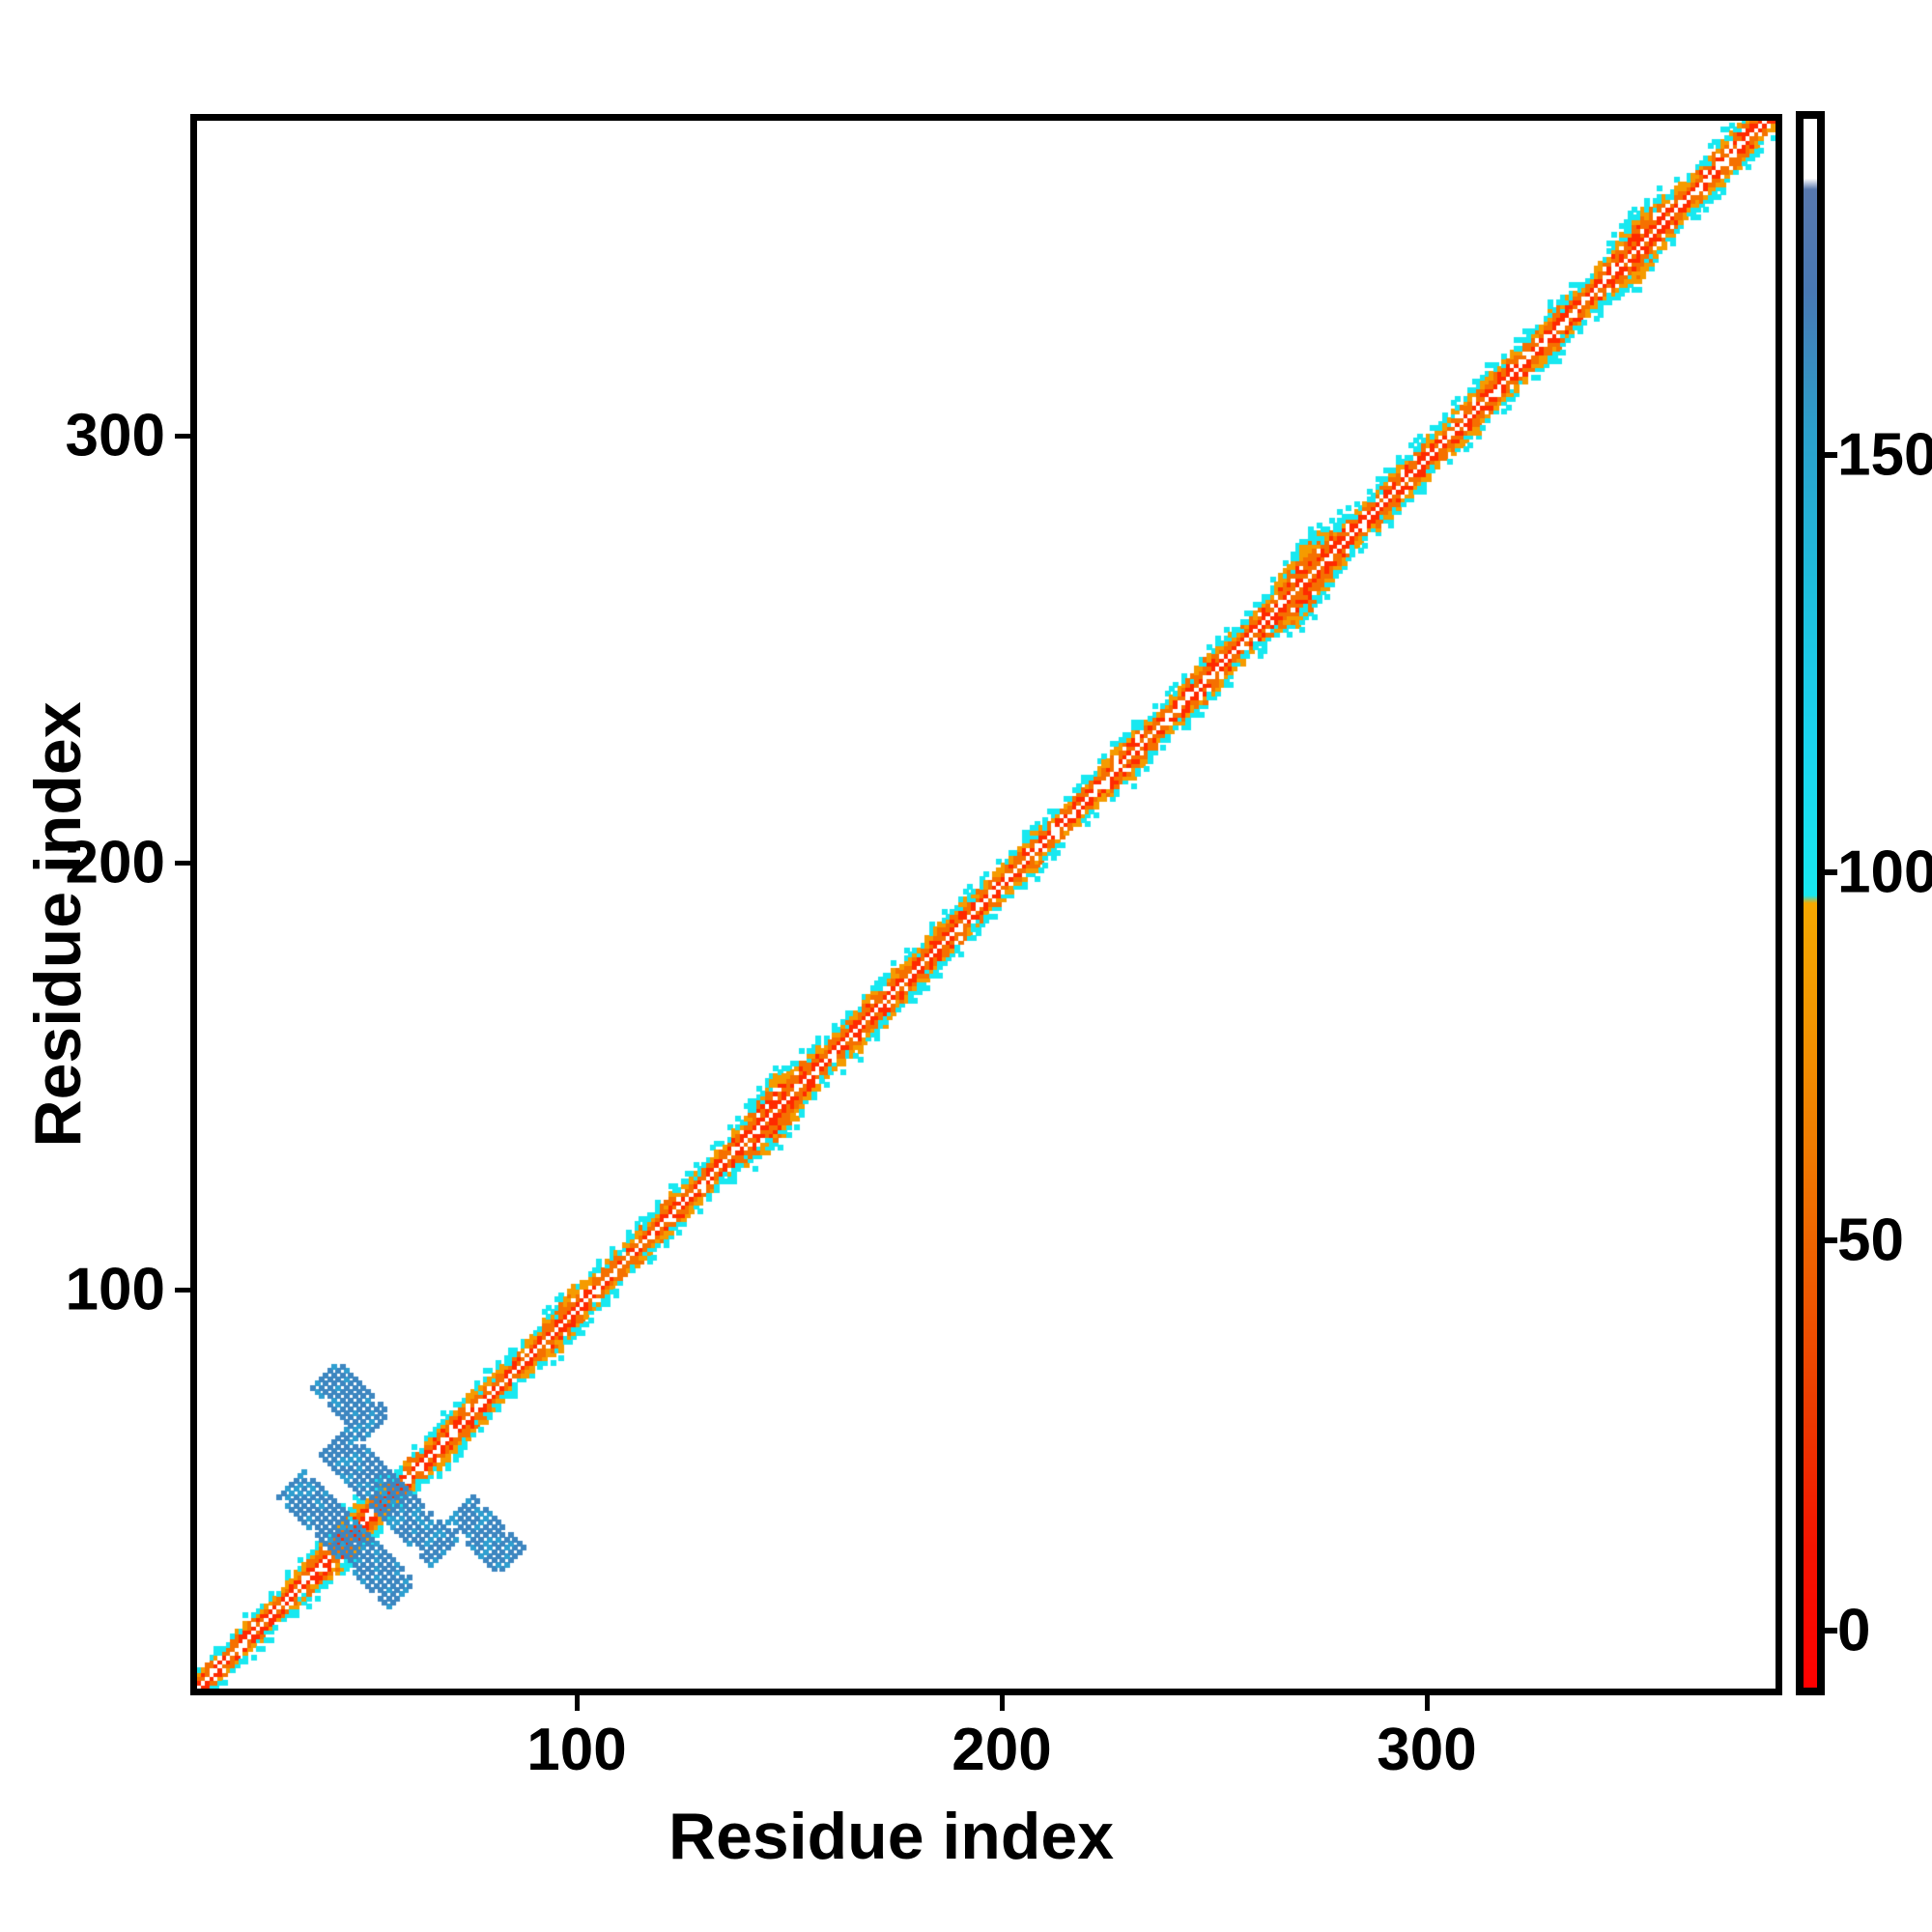 This screenshot has width=1932, height=1932. What do you see at coordinates (115, 1289) in the screenshot?
I see `y-ticklabel-100: 100` at bounding box center [115, 1289].